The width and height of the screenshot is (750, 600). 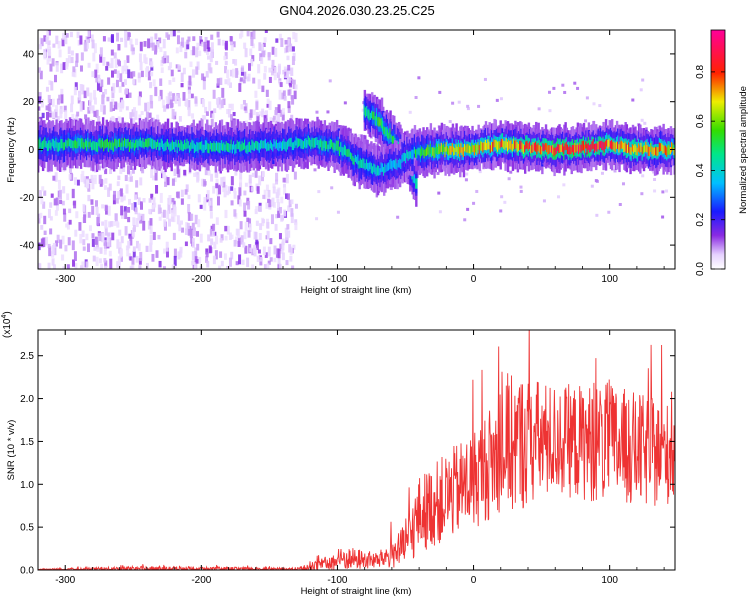 What do you see at coordinates (337, 580) in the screenshot?
I see `snr-xtick-label: -100` at bounding box center [337, 580].